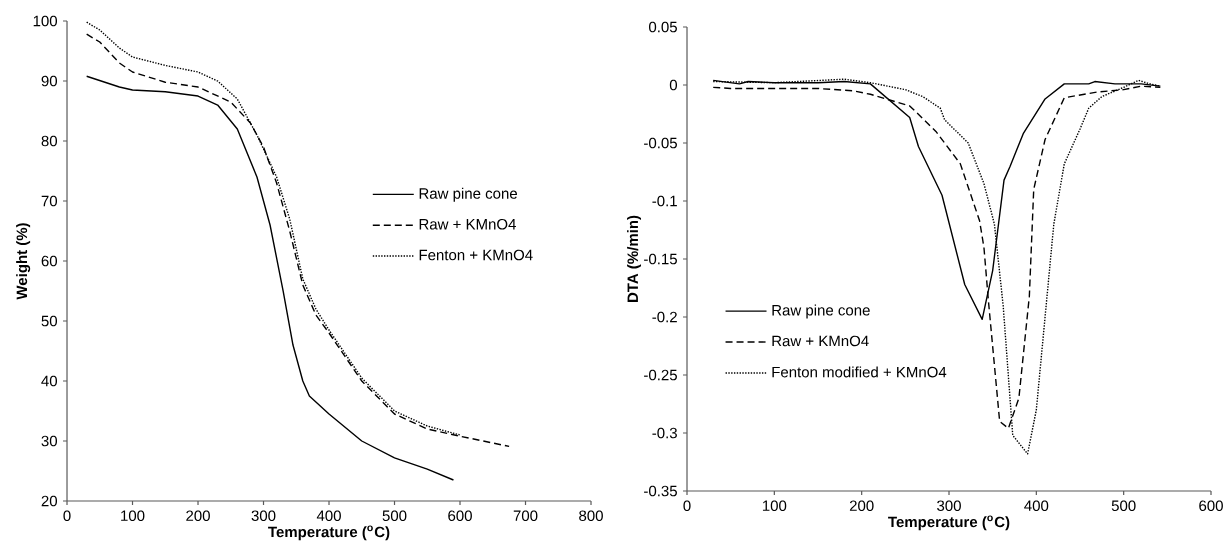 The height and width of the screenshot is (559, 1230). I want to click on y-tick-label: -0.25, so click(660, 375).